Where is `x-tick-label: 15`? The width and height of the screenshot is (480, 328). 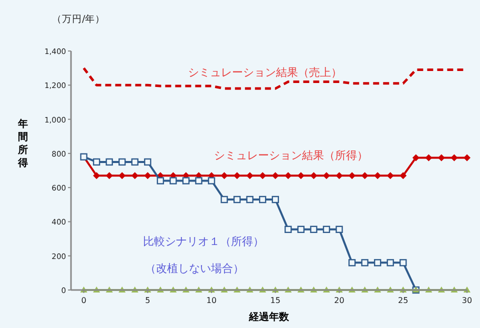 x-tick-label: 15 is located at coordinates (275, 300).